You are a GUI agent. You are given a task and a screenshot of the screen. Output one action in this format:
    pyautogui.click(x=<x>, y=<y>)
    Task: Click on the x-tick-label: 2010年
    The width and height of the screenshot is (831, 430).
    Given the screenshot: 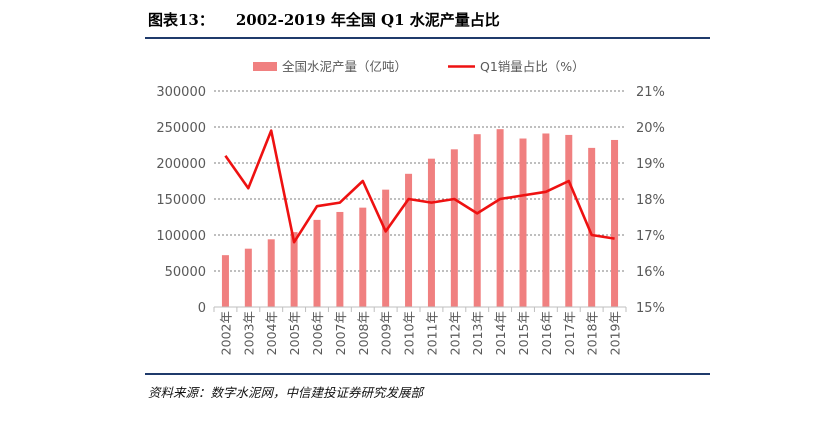 What is the action you would take?
    pyautogui.click(x=409, y=333)
    